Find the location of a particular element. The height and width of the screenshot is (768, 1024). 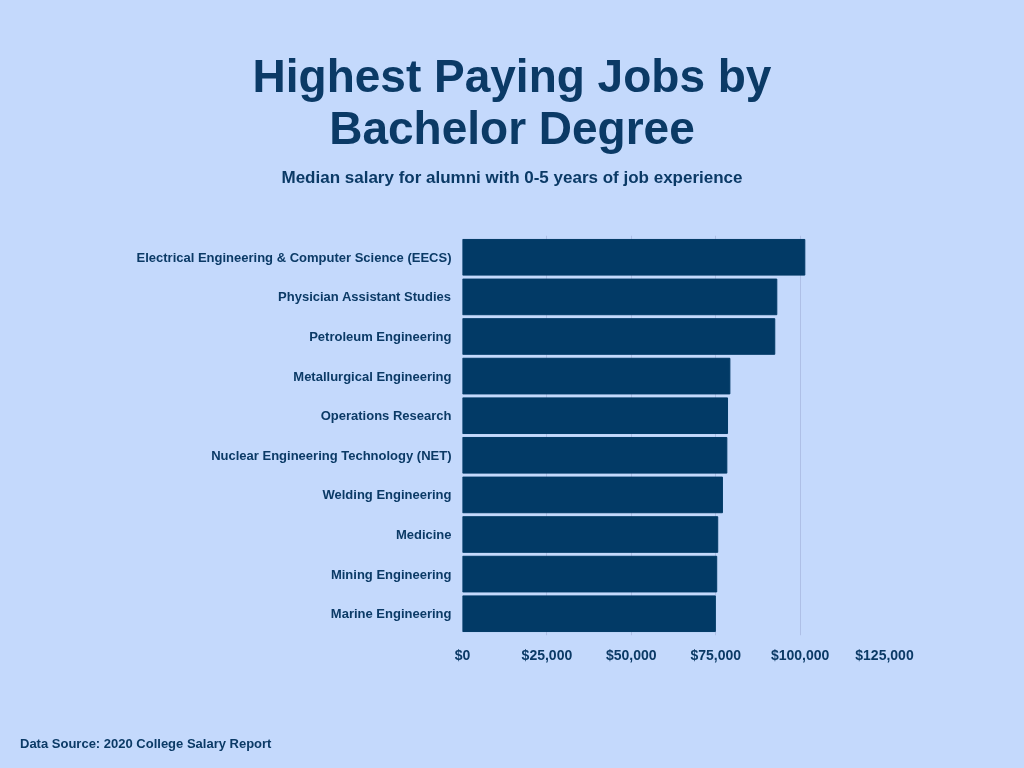

y-tick-label: Physician Assistant Studies is located at coordinates (365, 297).